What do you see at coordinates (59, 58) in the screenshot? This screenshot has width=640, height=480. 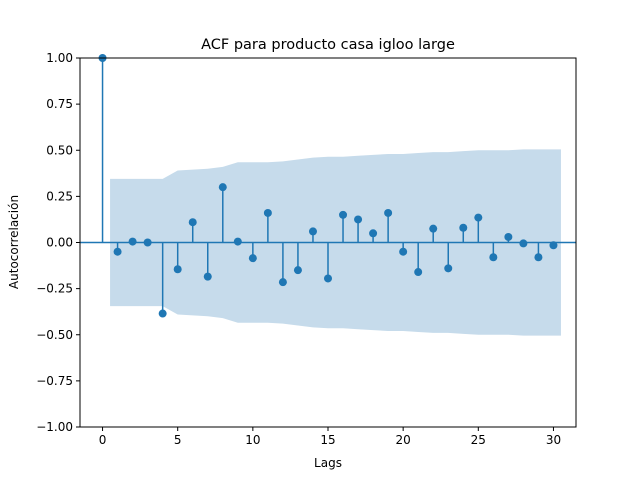 I see `y-tick-label: 1.00` at bounding box center [59, 58].